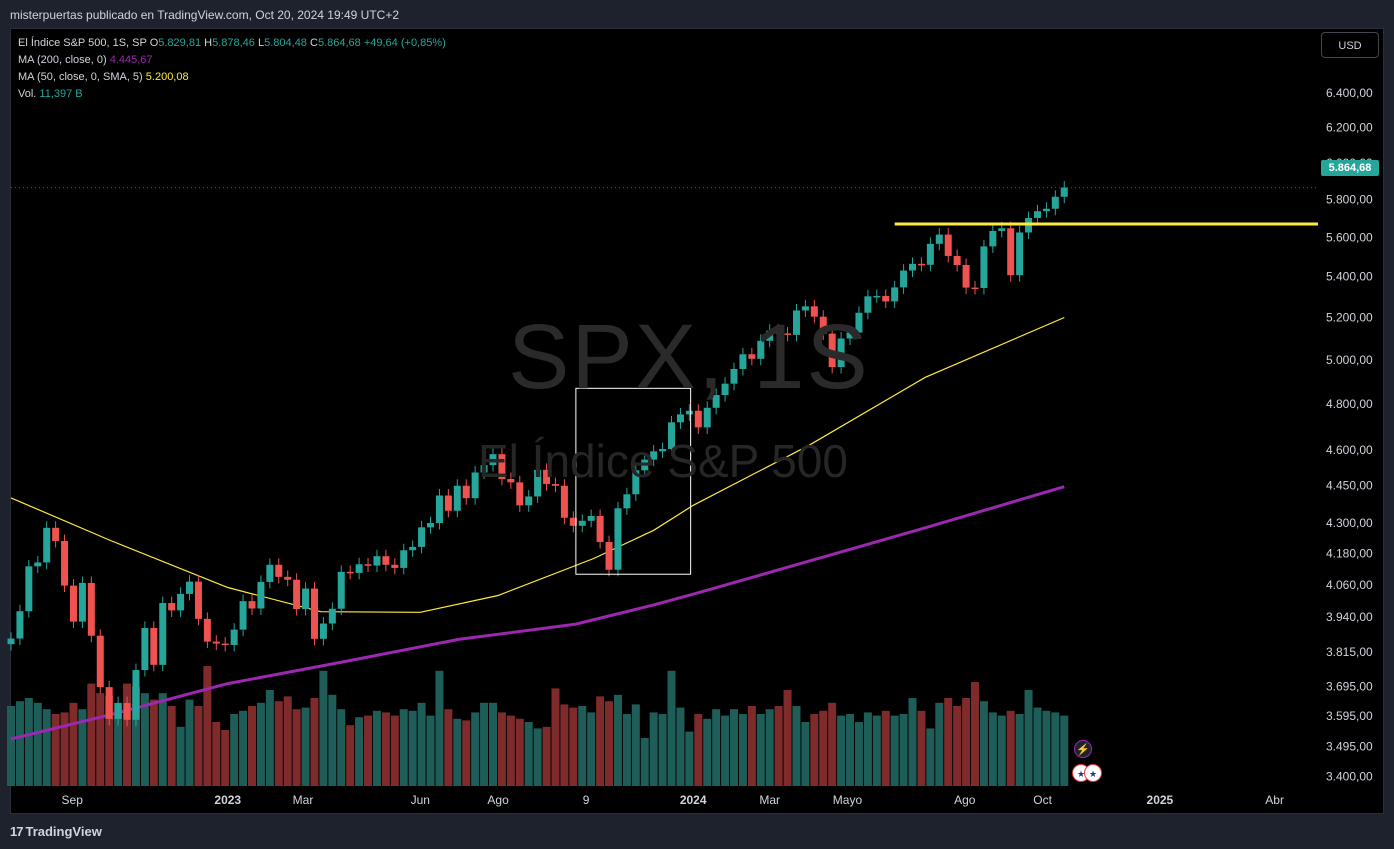 This screenshot has height=849, width=1394. I want to click on currency-button: USD, so click(1350, 45).